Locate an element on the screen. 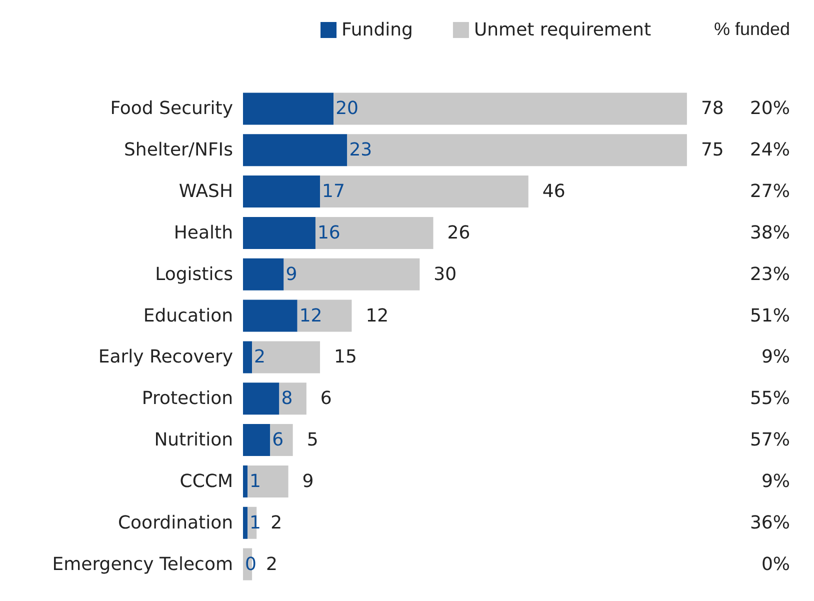 Image resolution: width=814 pixels, height=601 pixels. y-tick-label: CCCM is located at coordinates (206, 481).